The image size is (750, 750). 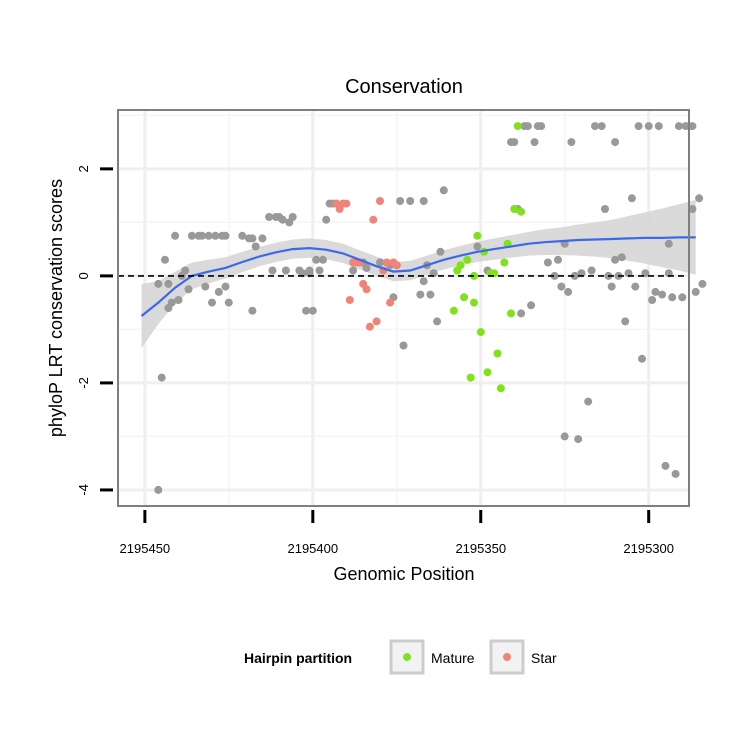 I want to click on chart-title: Conservation, so click(x=404, y=87).